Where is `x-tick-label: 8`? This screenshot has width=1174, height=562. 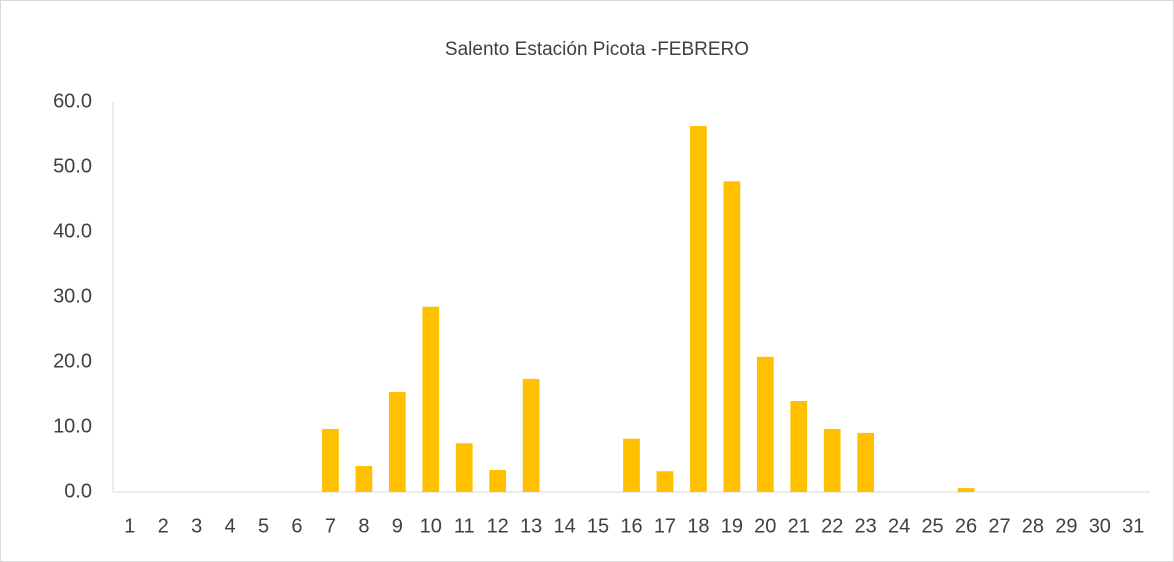
x-tick-label: 8 is located at coordinates (363, 526).